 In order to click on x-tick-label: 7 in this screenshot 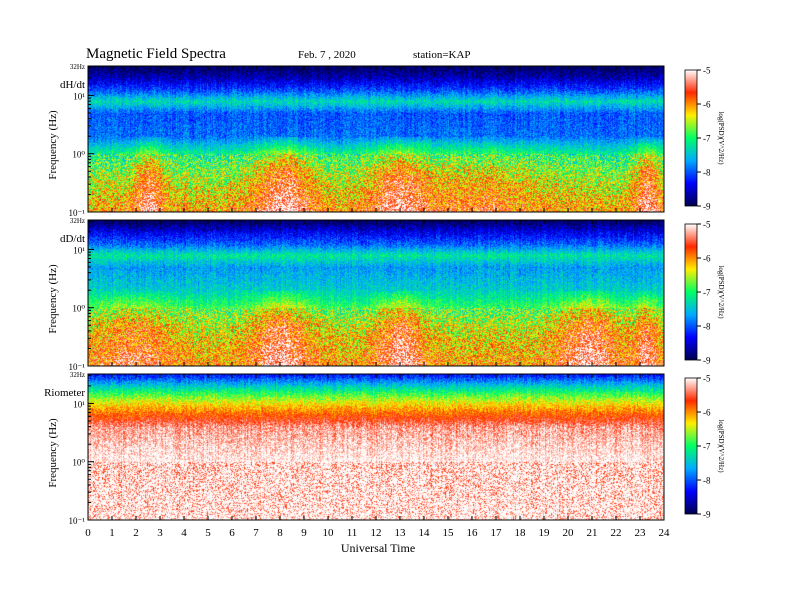, I will do `click(256, 533)`.